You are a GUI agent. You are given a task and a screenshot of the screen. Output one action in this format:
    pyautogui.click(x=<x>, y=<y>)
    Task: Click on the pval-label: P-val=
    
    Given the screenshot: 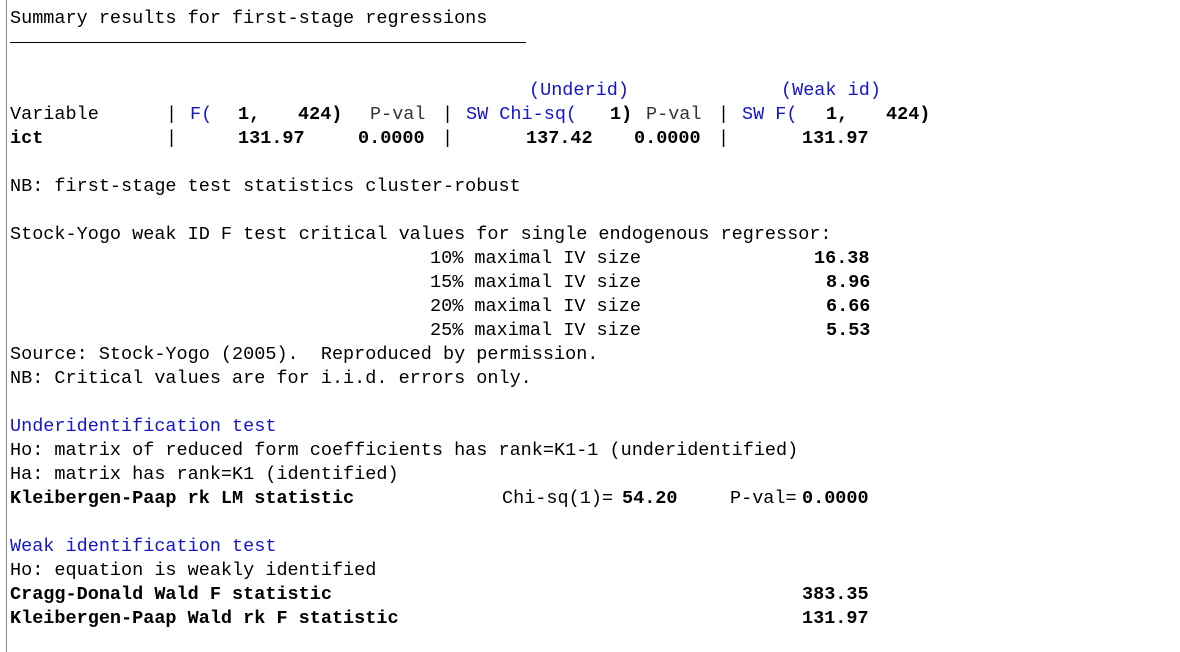 What is the action you would take?
    pyautogui.click(x=763, y=498)
    